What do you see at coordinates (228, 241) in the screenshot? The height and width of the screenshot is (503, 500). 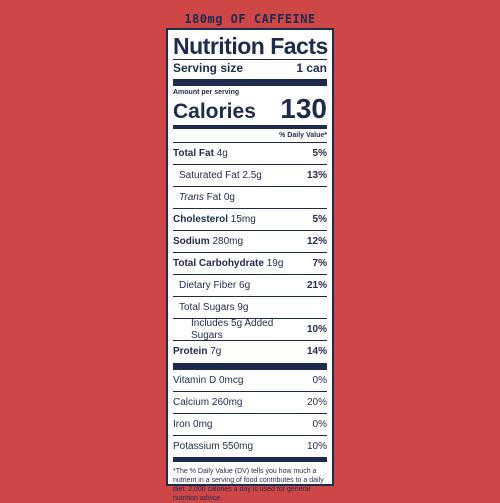 I see `nutrient-amount: 280mg` at bounding box center [228, 241].